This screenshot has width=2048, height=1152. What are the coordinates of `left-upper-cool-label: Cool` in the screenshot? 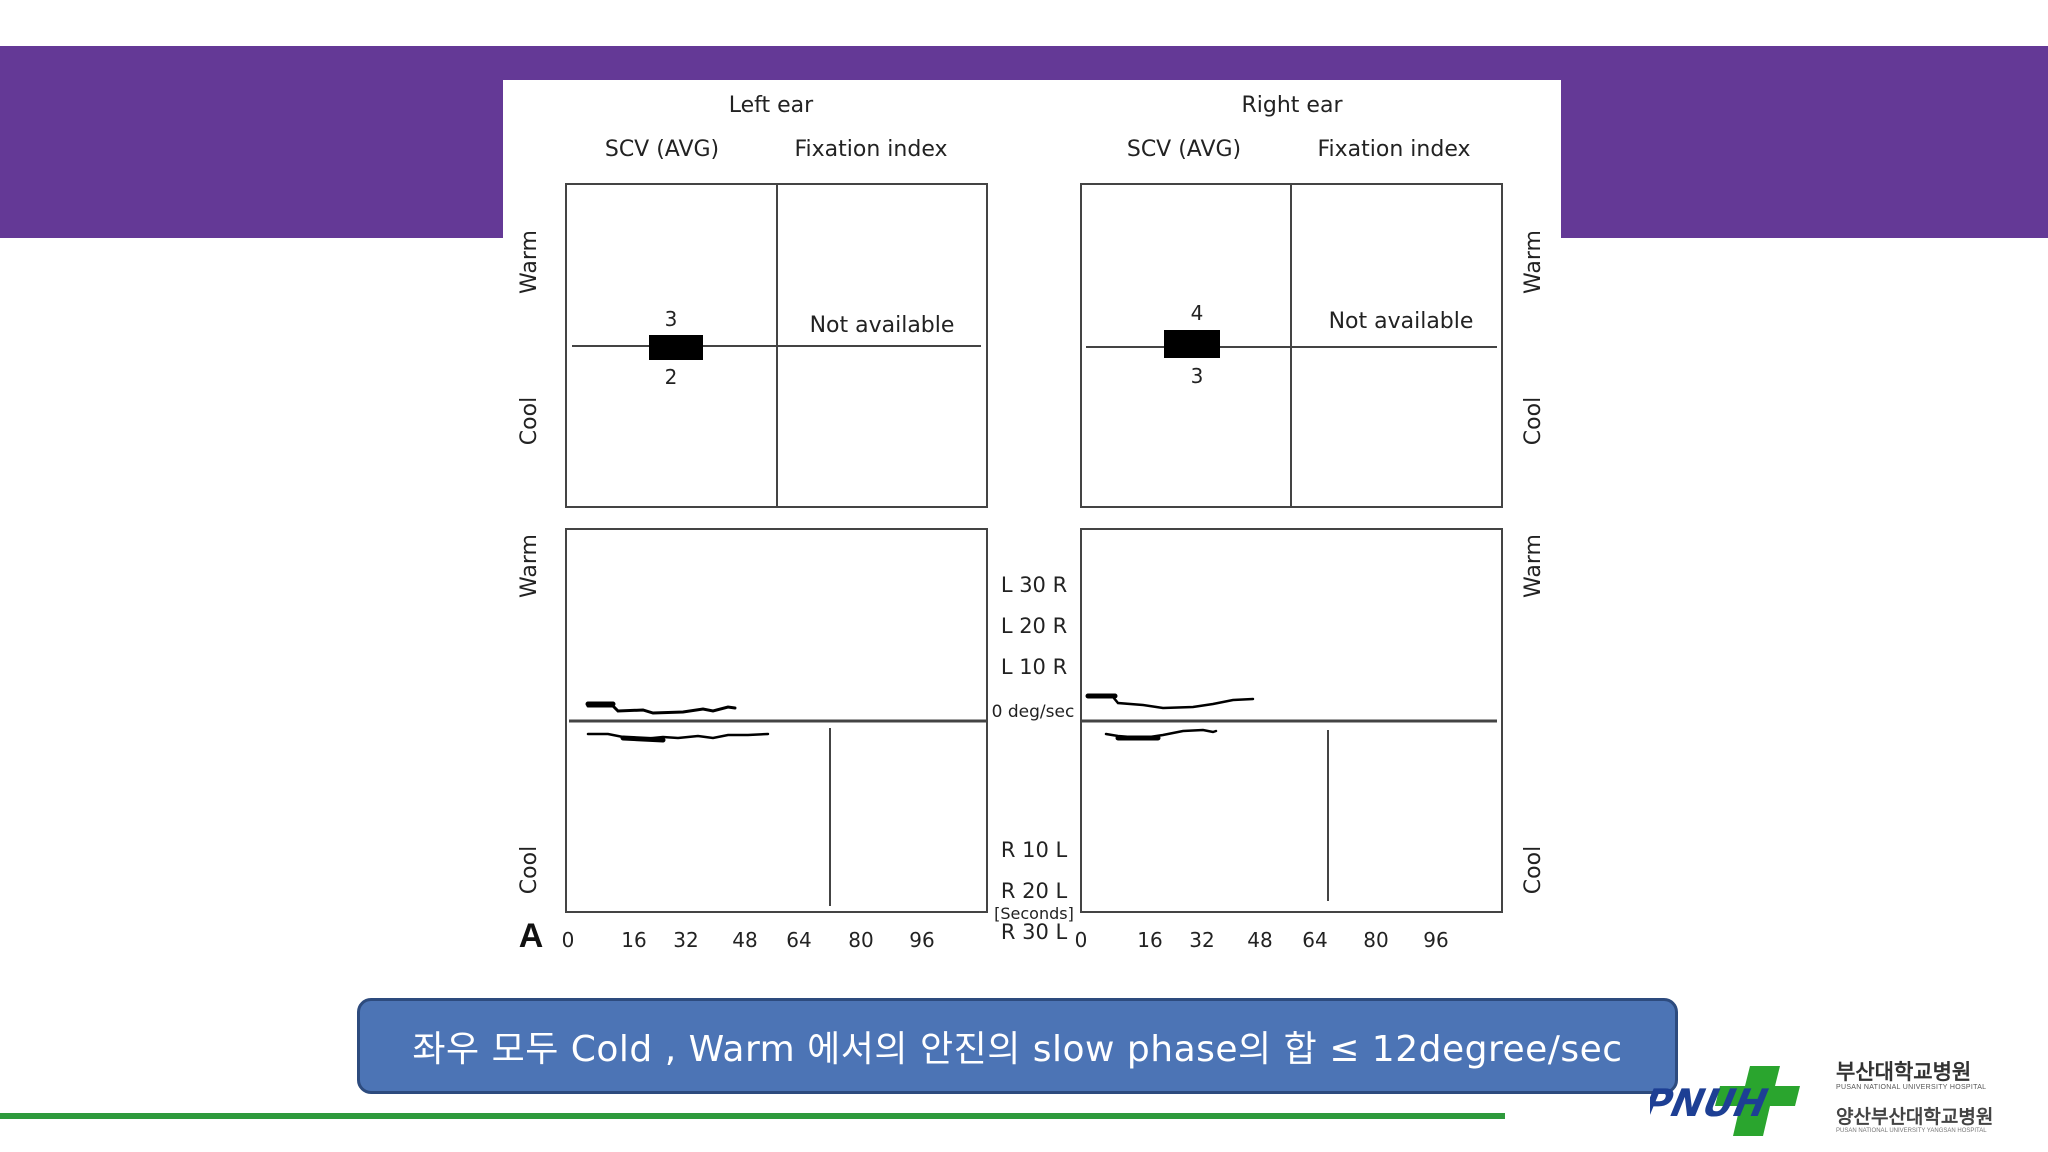 It's located at (529, 421).